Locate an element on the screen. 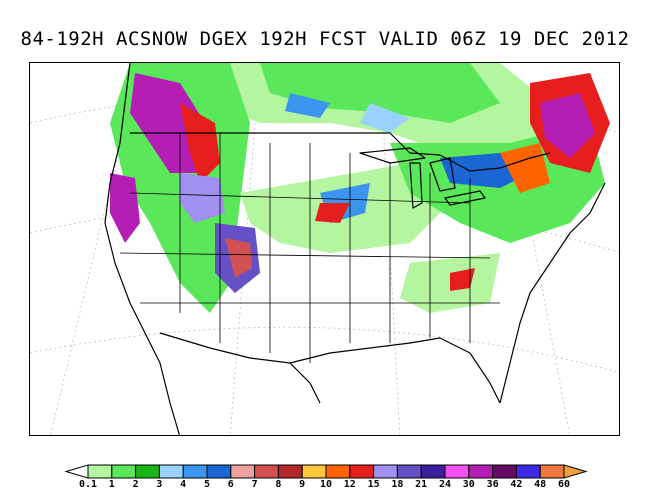 The height and width of the screenshot is (500, 650). legend-tick-label: 15 is located at coordinates (373, 484).